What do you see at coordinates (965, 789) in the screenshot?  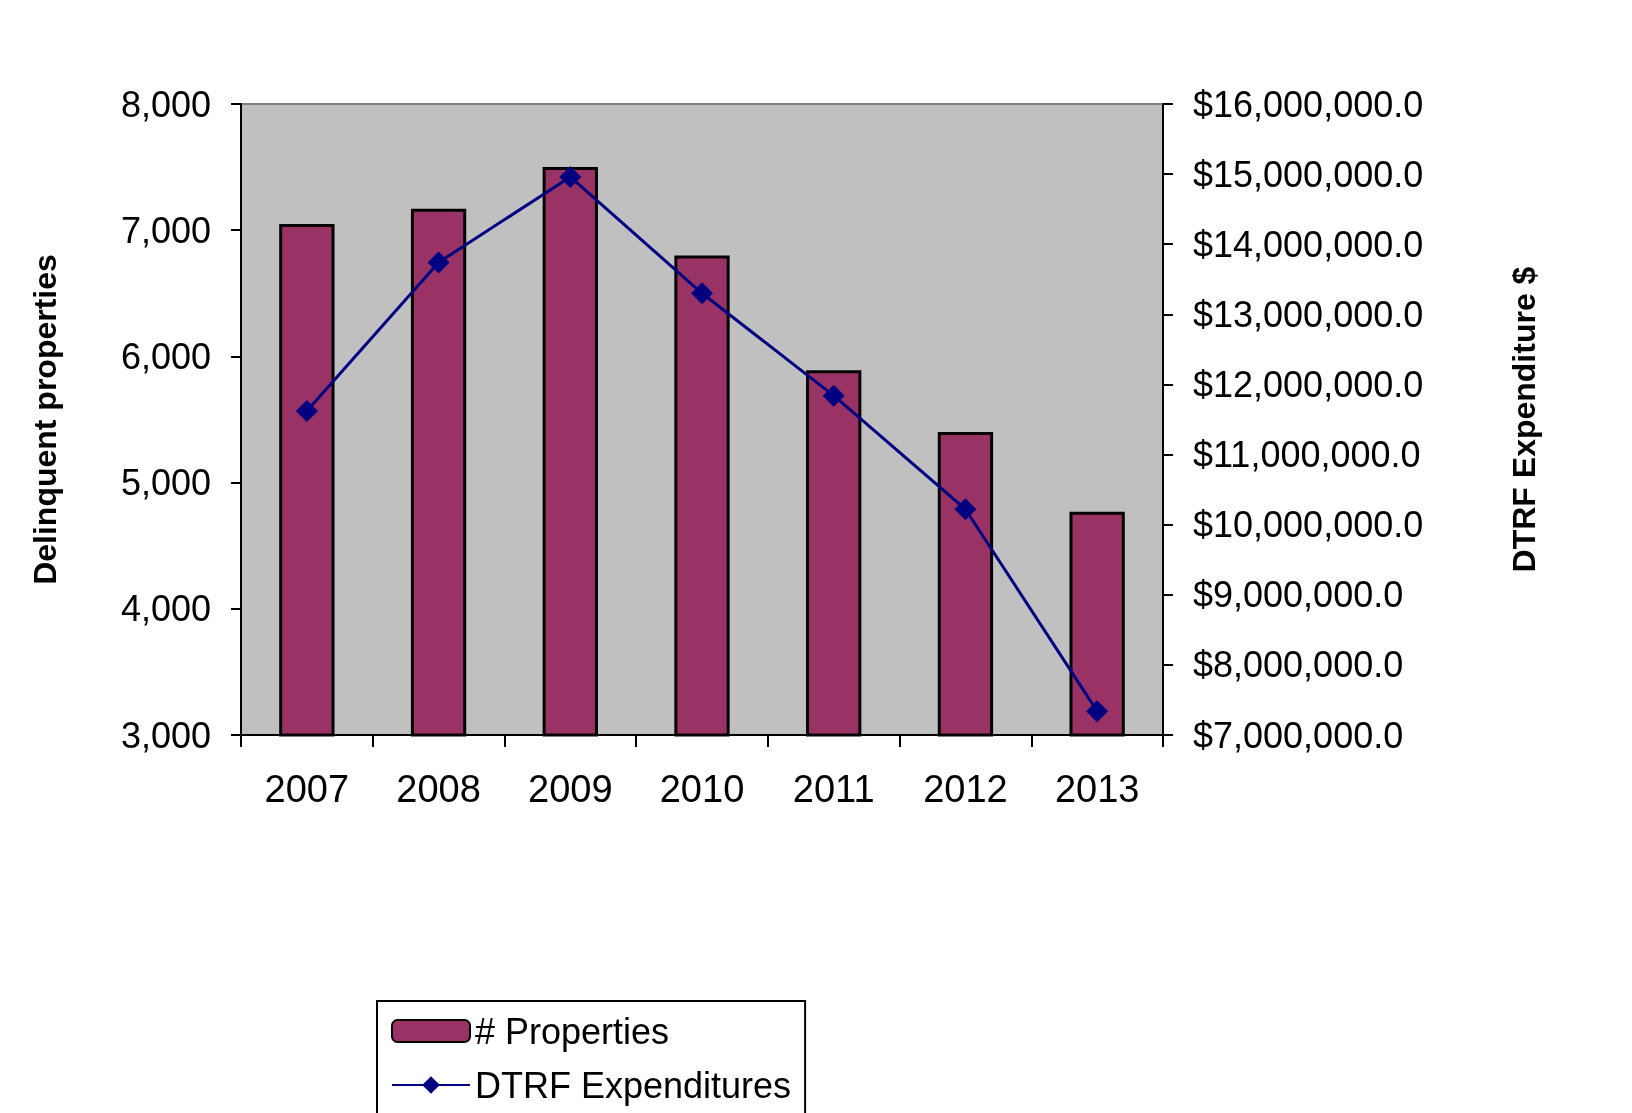 I see `x-tick-label: 2012` at bounding box center [965, 789].